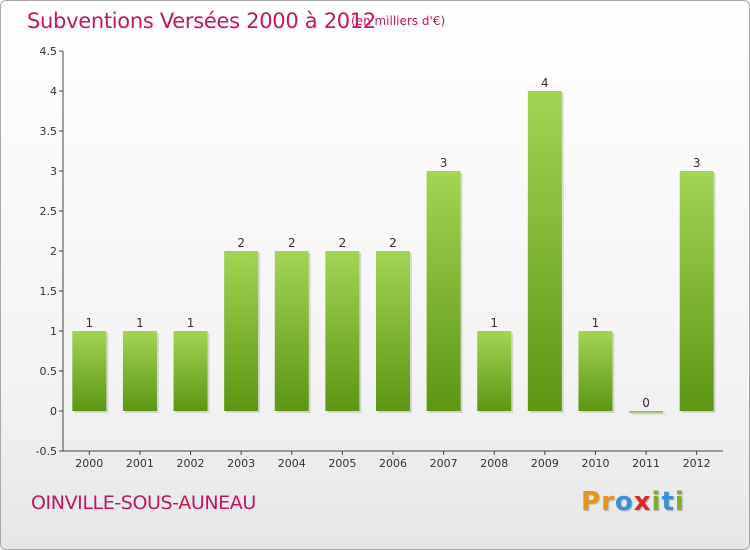 Image resolution: width=750 pixels, height=550 pixels. I want to click on x-tick-label: 2003, so click(241, 463).